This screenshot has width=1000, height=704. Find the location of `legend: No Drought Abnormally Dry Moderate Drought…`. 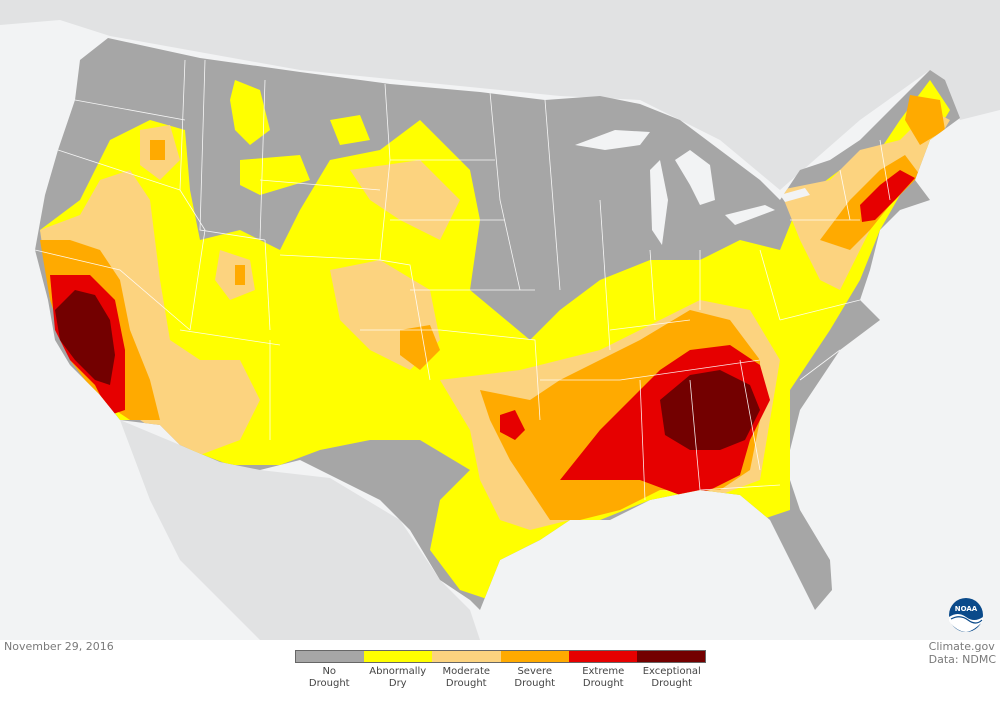

legend: No Drought Abnormally Dry Moderate Drought… is located at coordinates (500, 670).